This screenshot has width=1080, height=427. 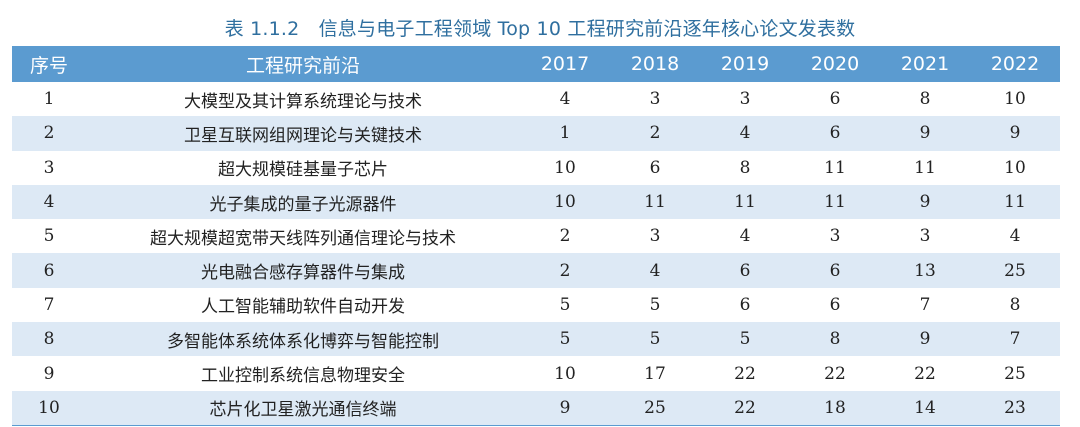 I want to click on row-frontier-name: 光电融合感存算器件与集成, so click(x=303, y=273).